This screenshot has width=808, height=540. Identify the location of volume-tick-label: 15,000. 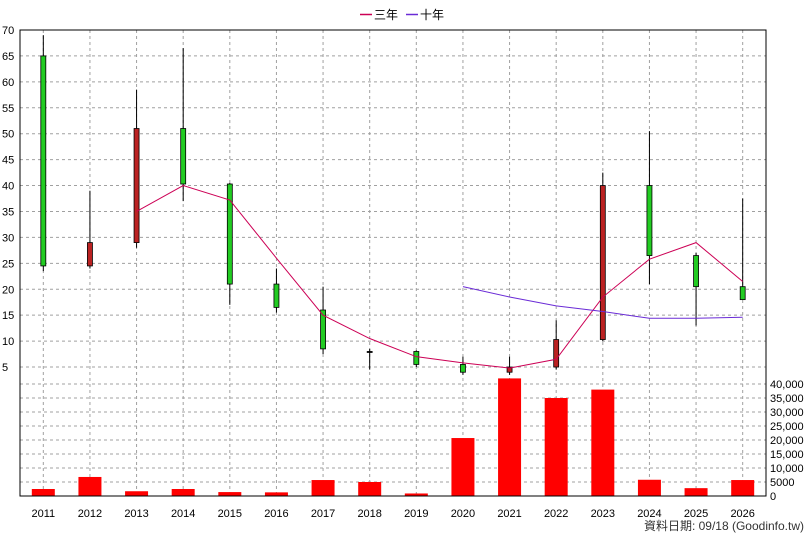
(787, 455).